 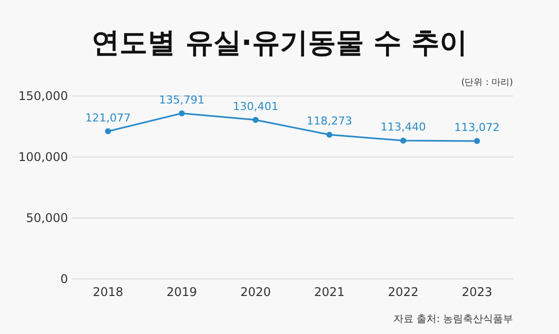 I want to click on x-tick-label: 2020, so click(x=255, y=292).